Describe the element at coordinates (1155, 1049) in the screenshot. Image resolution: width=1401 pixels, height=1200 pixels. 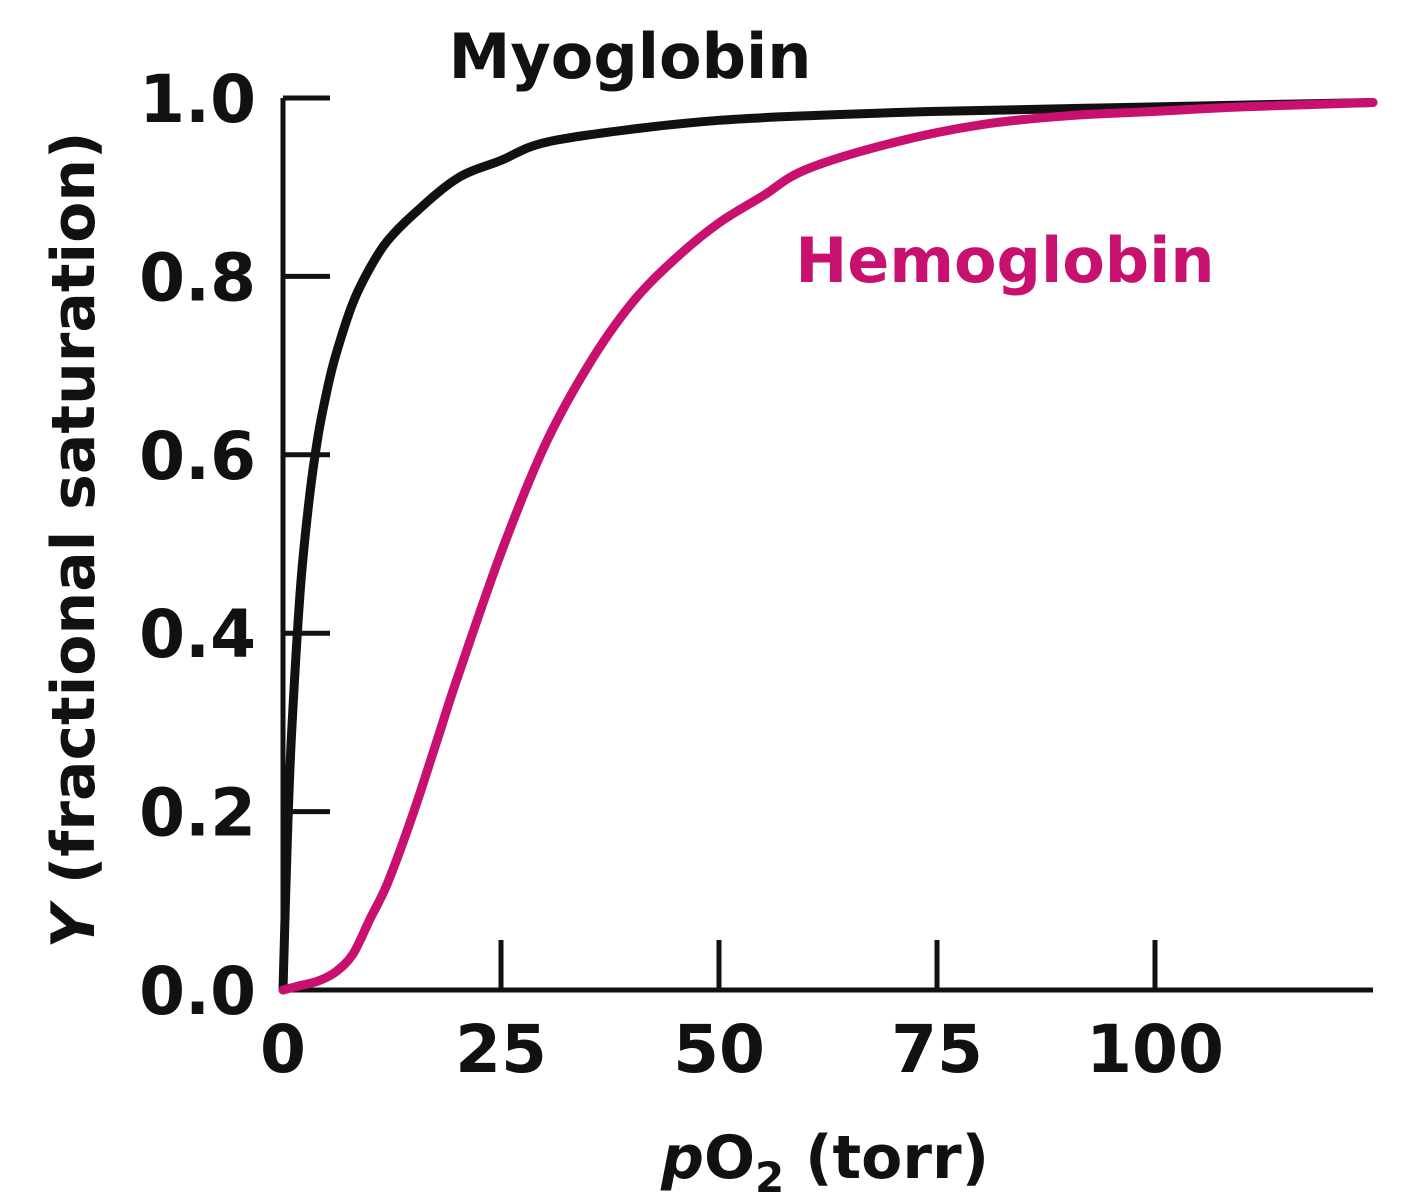
I see `x-tick-label: 100` at that location.